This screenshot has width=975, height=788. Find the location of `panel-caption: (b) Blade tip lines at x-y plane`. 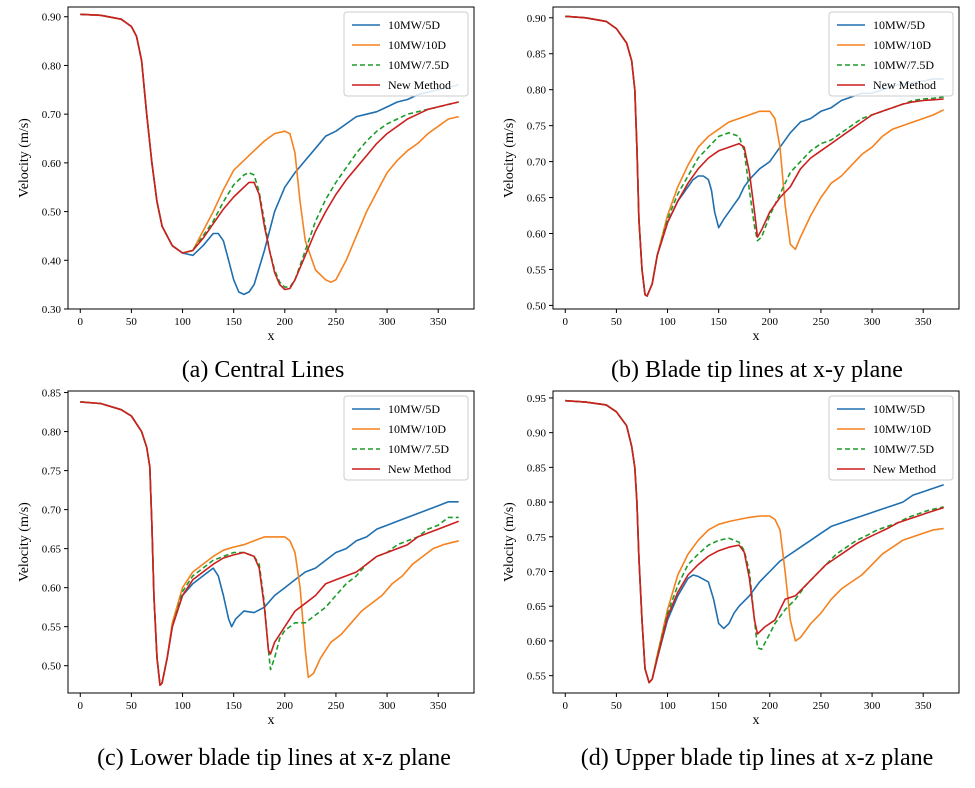

panel-caption: (b) Blade tip lines at x-y plane is located at coordinates (757, 370).